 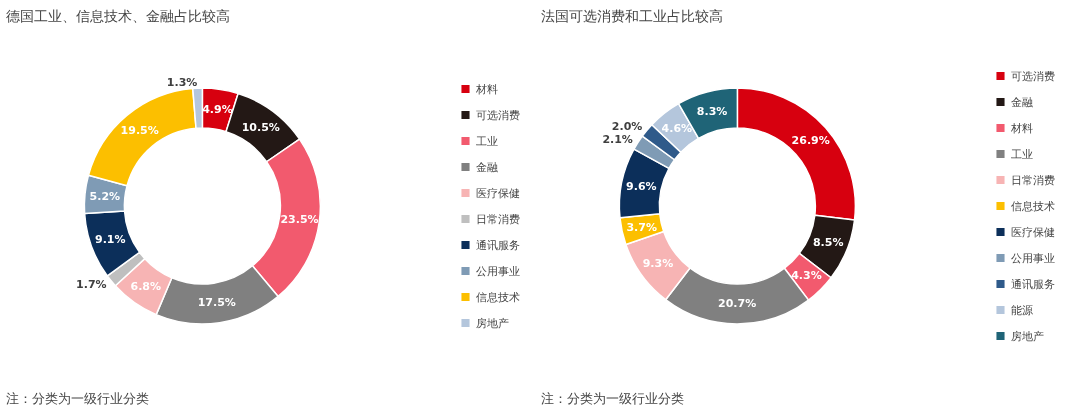 What do you see at coordinates (677, 129) in the screenshot?
I see `data-label: 4.6%` at bounding box center [677, 129].